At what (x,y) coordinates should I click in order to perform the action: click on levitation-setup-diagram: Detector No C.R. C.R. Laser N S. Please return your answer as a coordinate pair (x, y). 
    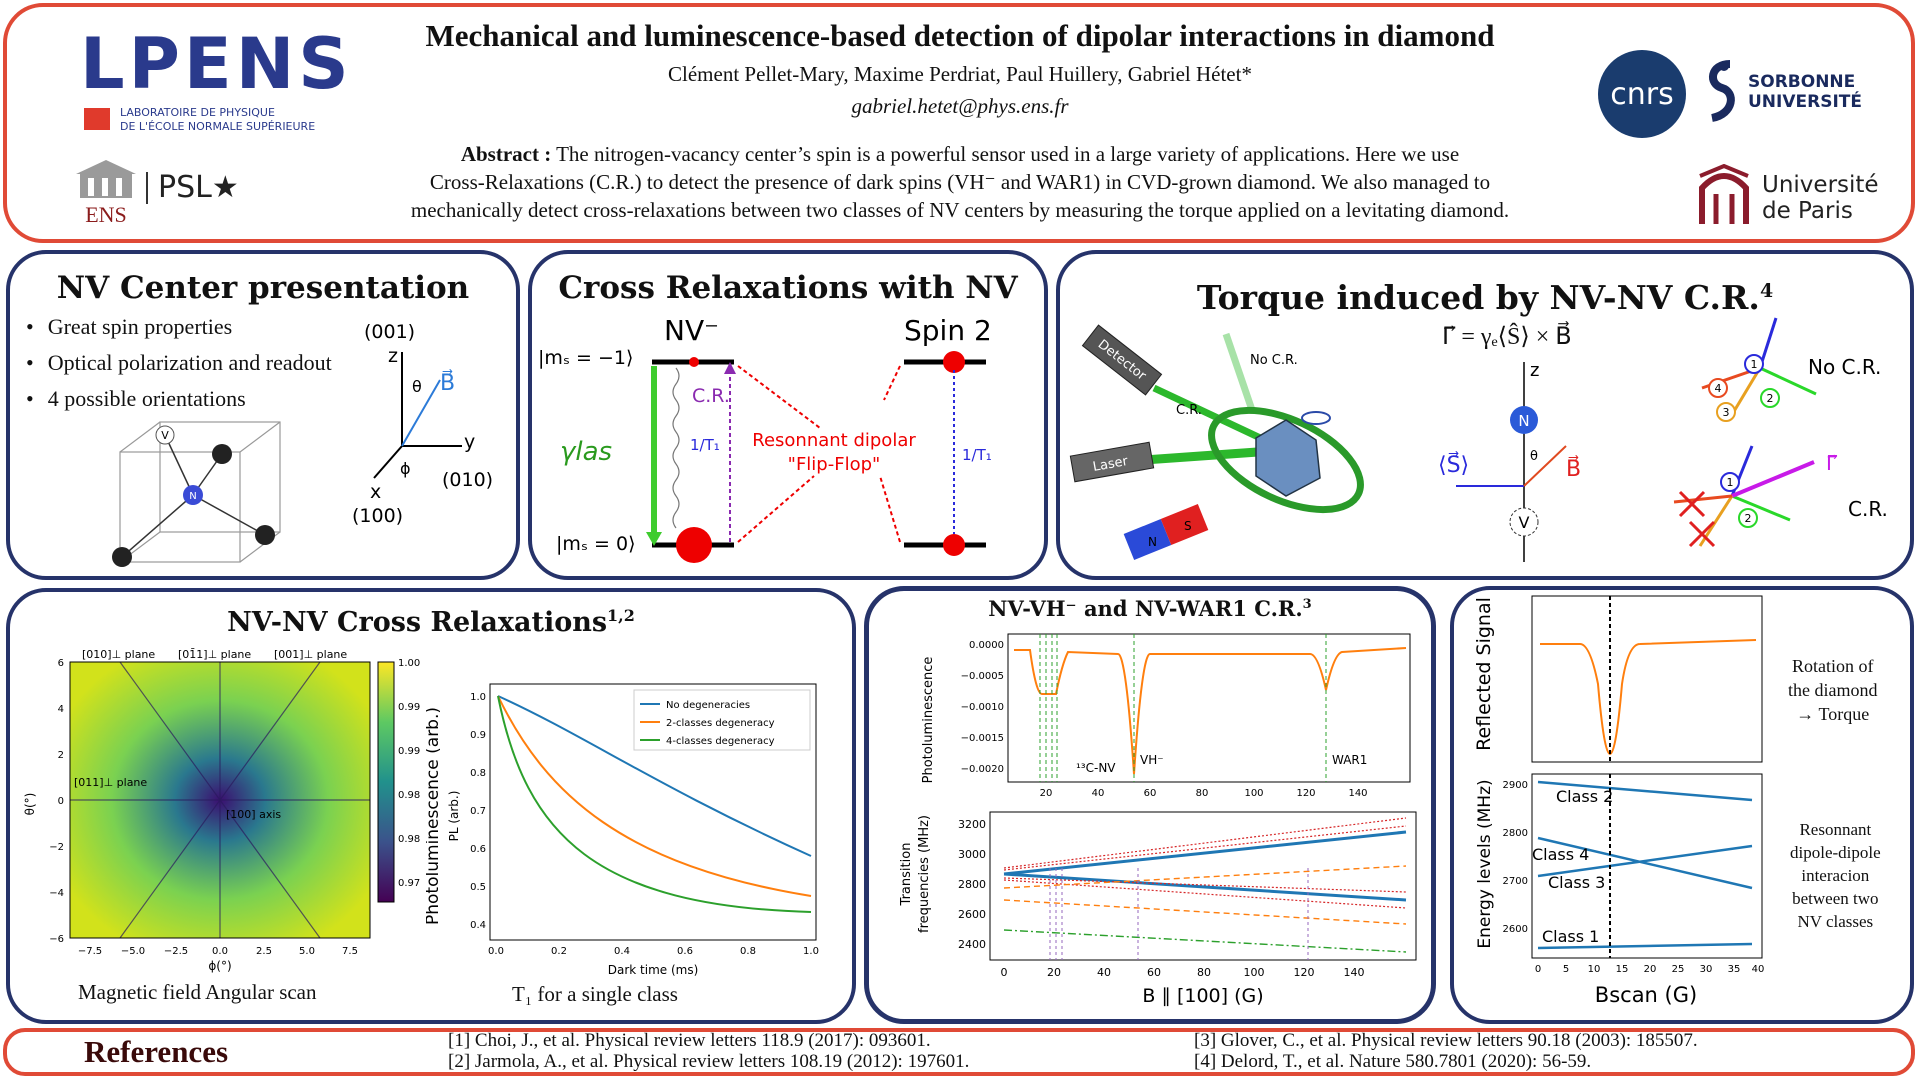
    Looking at the image, I should click on (1216, 442).